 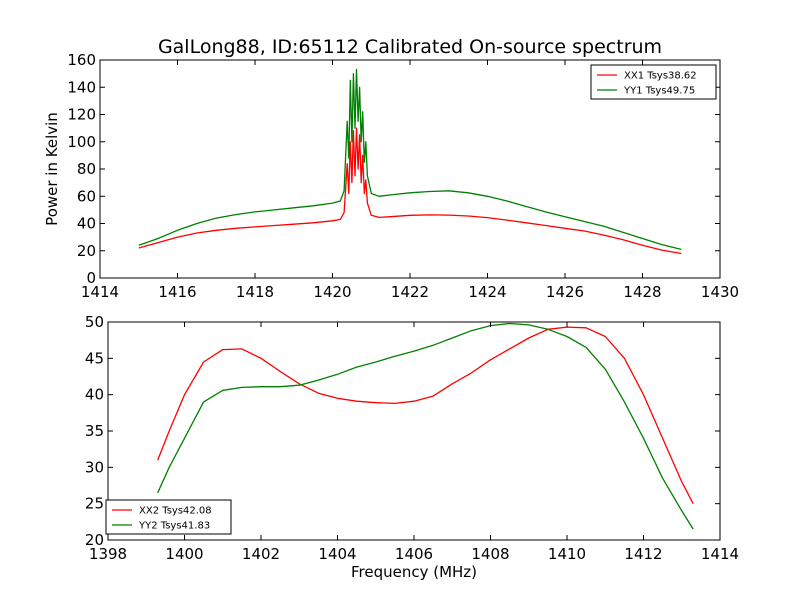 What do you see at coordinates (337, 554) in the screenshot?
I see `x-tick-label: 1404` at bounding box center [337, 554].